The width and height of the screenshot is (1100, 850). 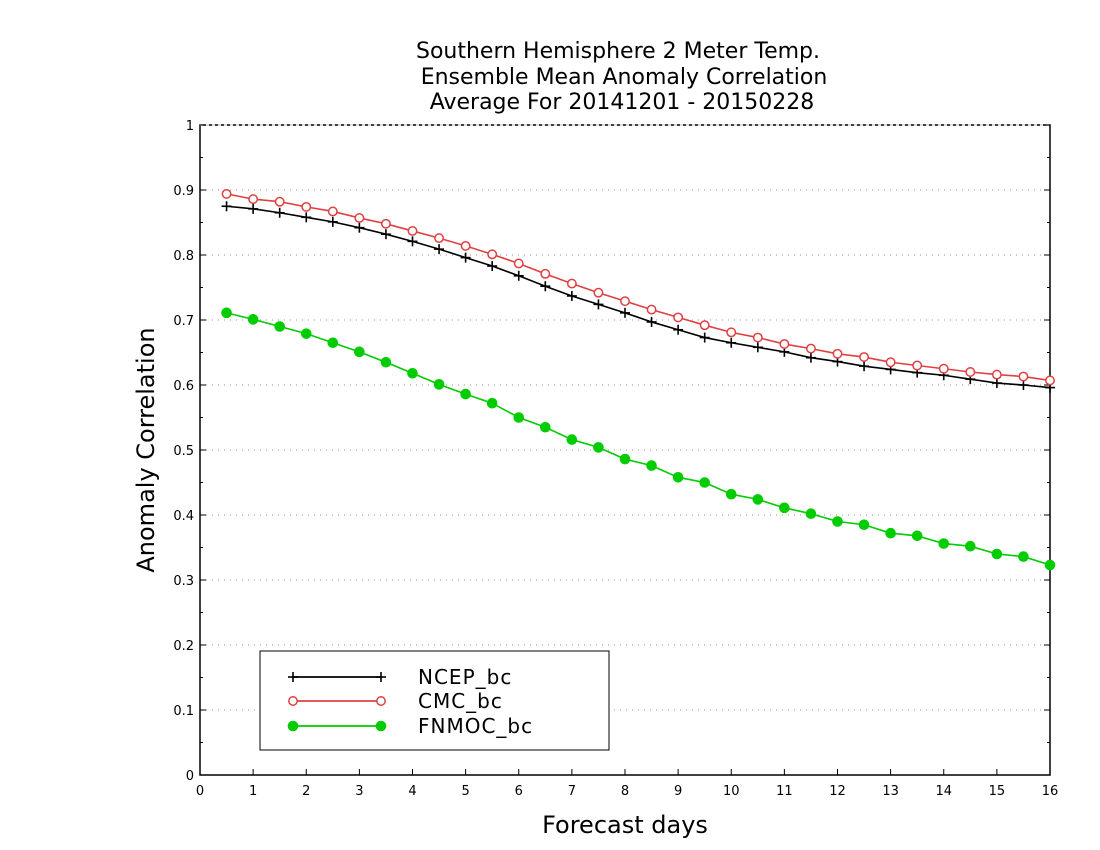 I want to click on x-tick-label: 12, so click(x=837, y=791).